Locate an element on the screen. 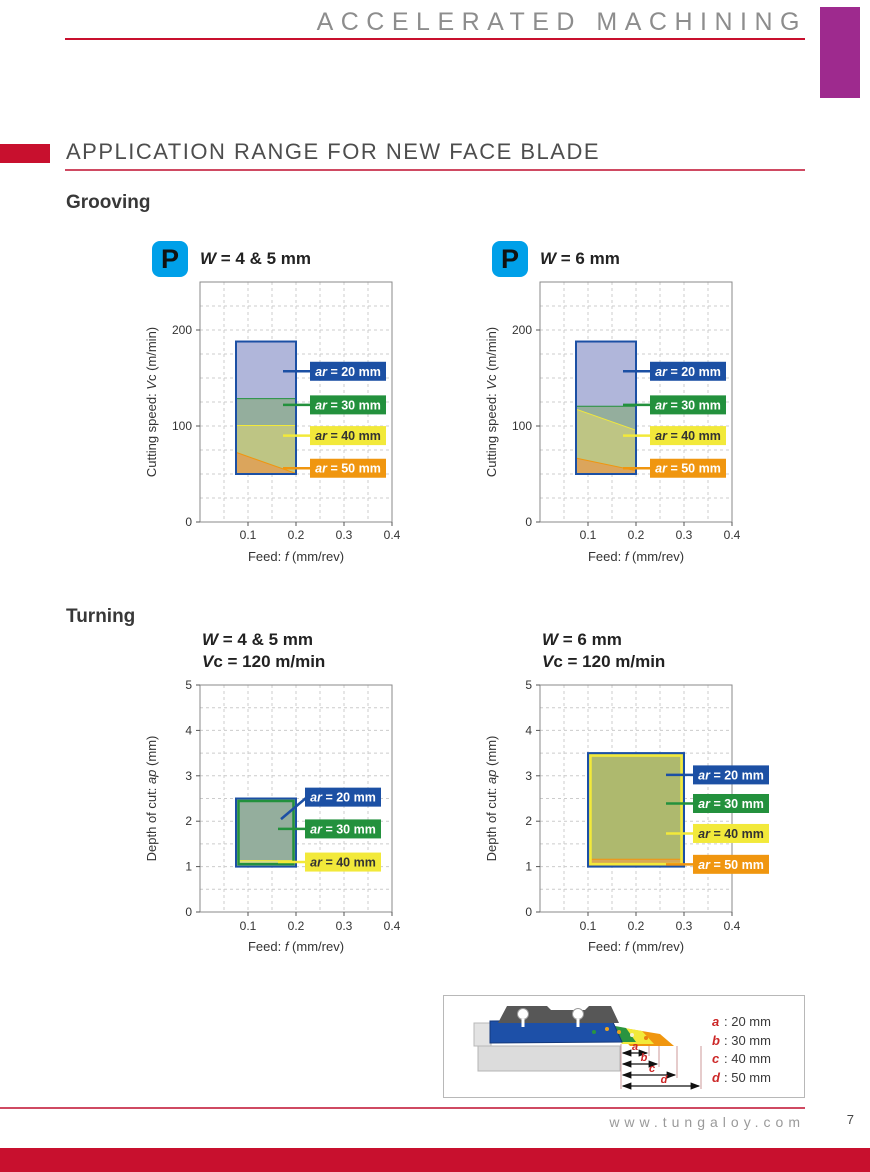  svg-text:: 50 mm: : 50 mm is located at coordinates (747, 1077).